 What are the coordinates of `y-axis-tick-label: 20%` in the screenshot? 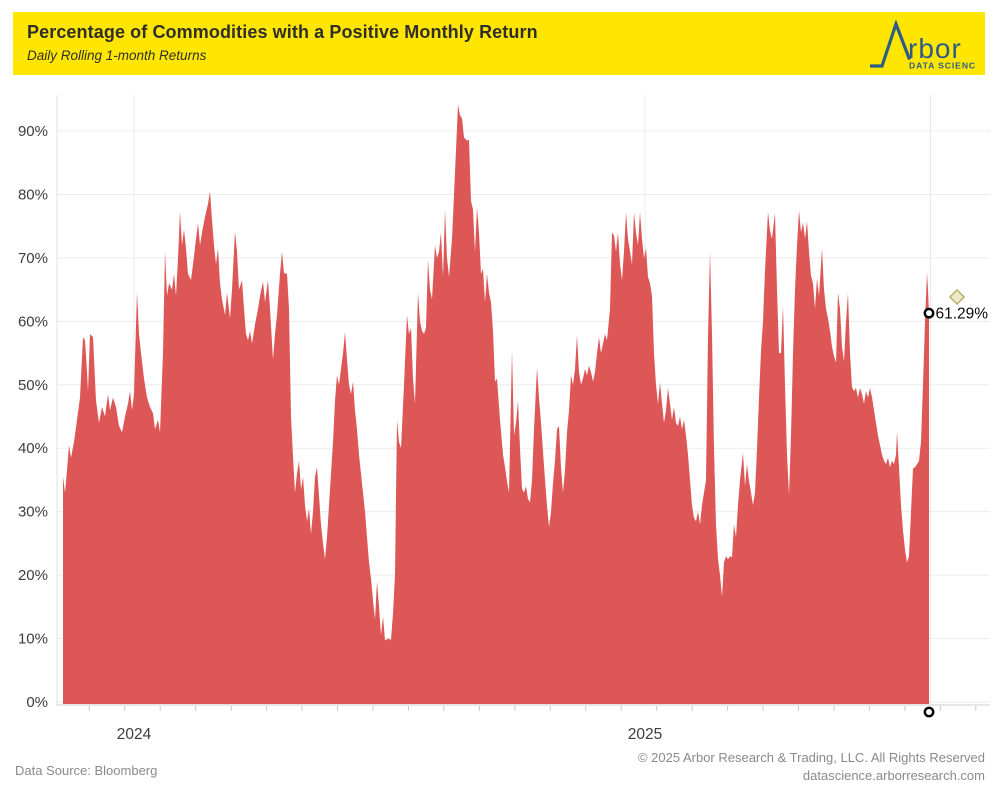 It's located at (33, 575).